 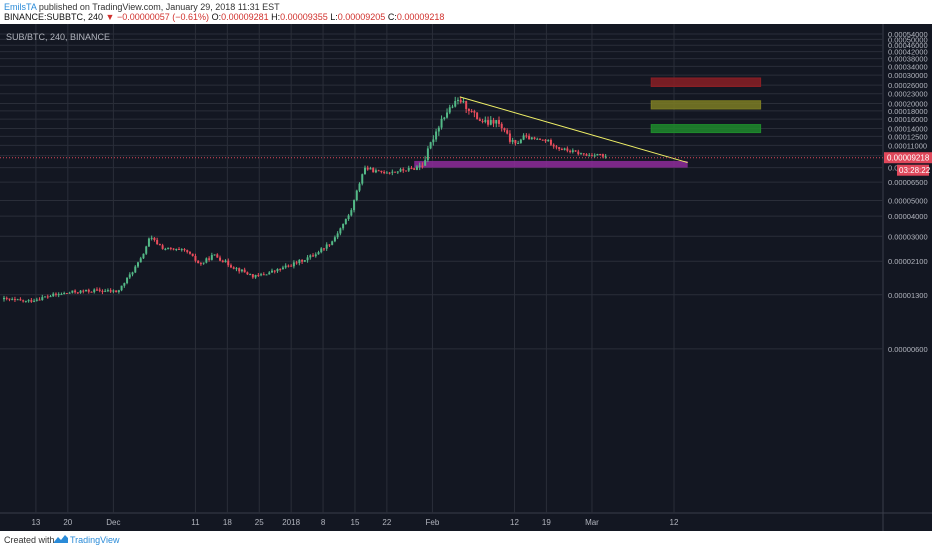 I want to click on time-tick-label: Feb, so click(x=433, y=522).